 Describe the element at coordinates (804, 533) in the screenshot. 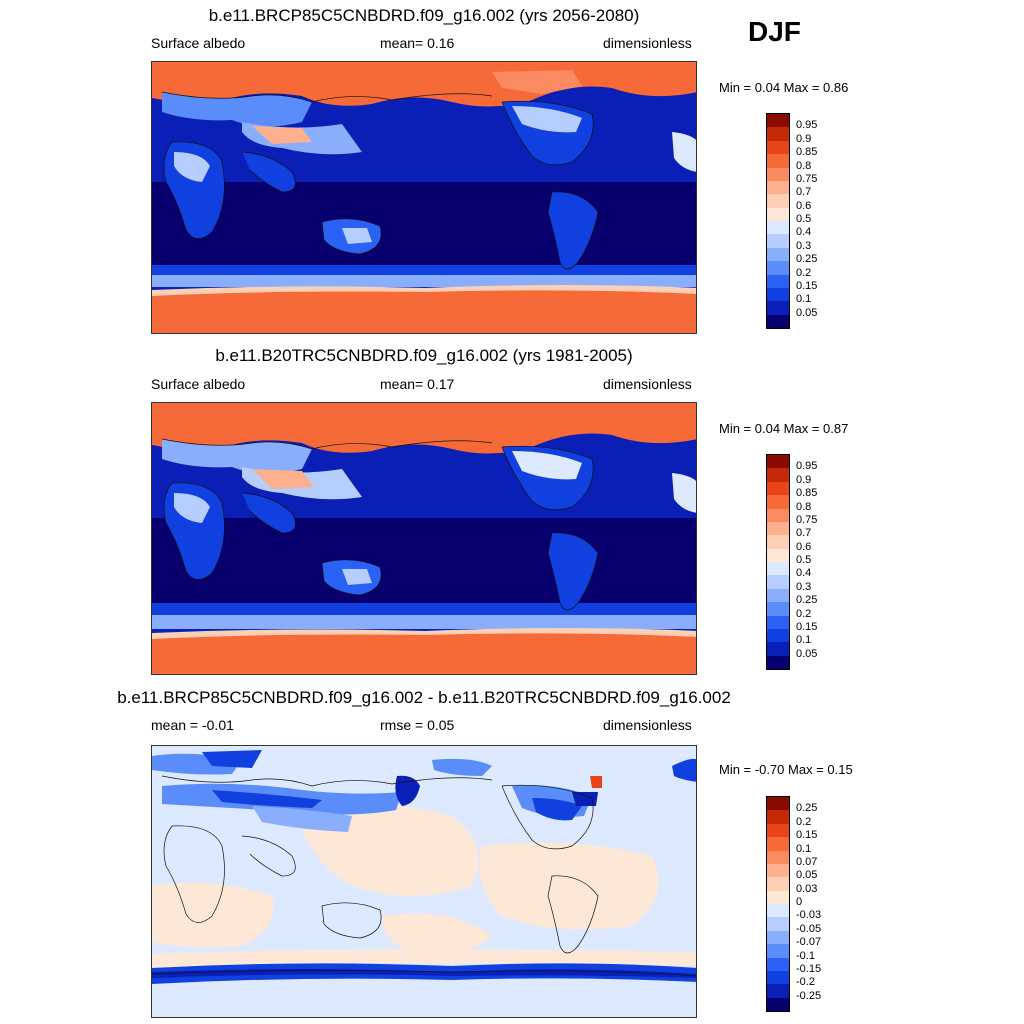

I see `colorbar-tick-label: 0.7` at that location.